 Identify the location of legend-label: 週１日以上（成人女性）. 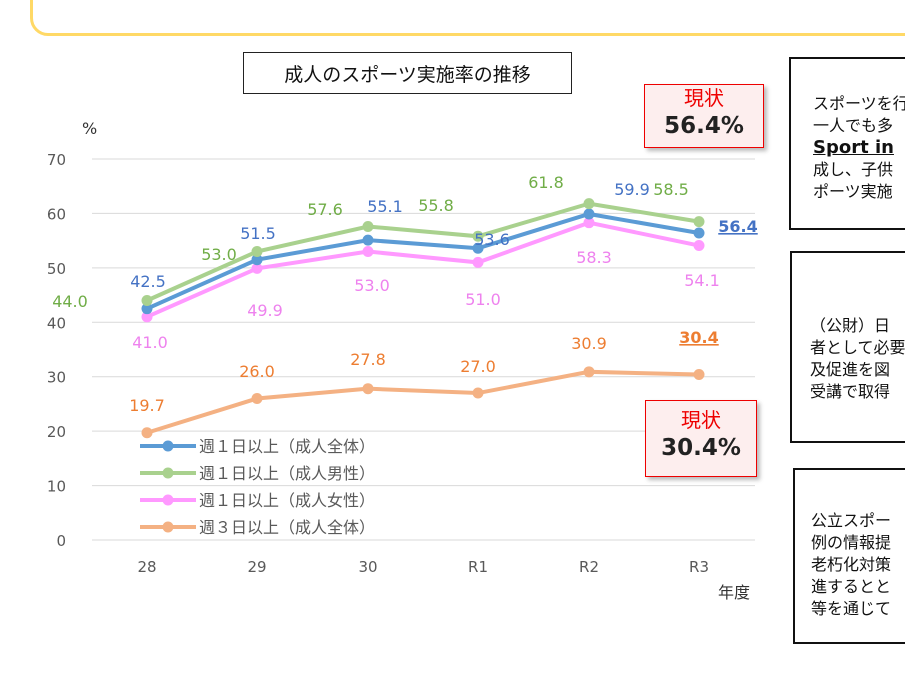
(287, 500).